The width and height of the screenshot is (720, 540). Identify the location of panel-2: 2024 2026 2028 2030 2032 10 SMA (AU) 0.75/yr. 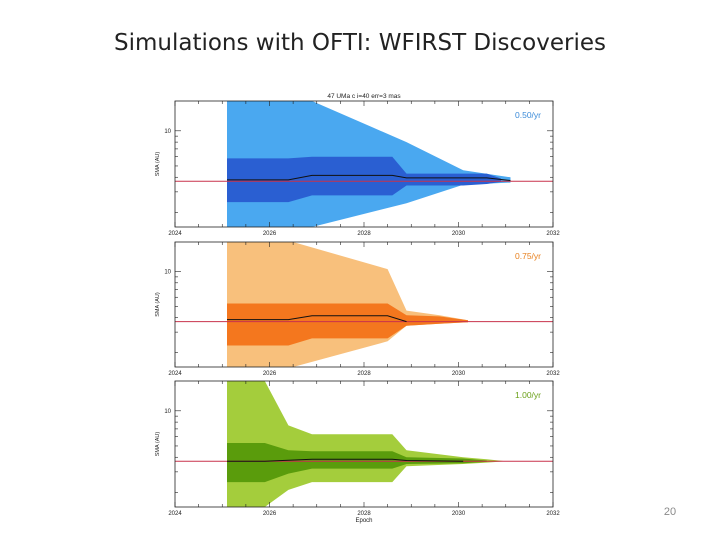
(357, 309).